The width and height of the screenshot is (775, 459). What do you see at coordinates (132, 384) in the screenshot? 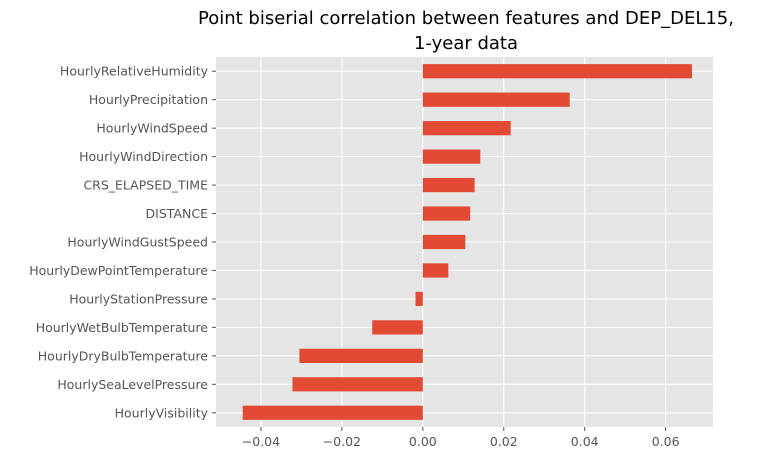
I see `y-tick-label: HourlySeaLevelPressure` at bounding box center [132, 384].